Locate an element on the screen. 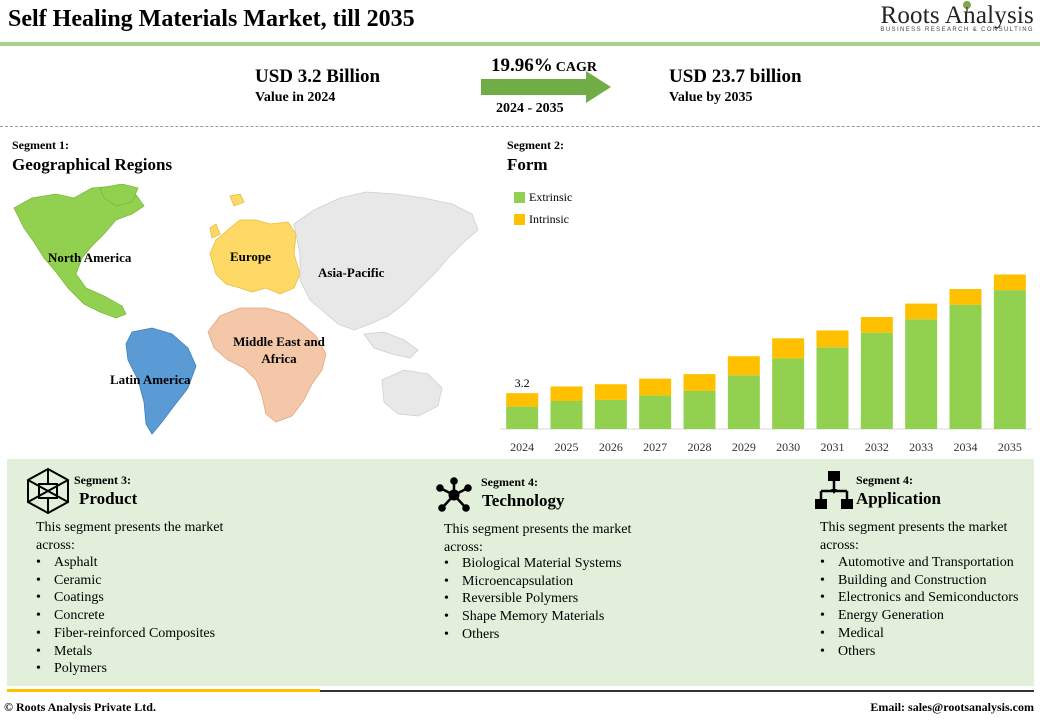 Image resolution: width=1040 pixels, height=720 pixels. segment4a-description-line1: This segment presents the market is located at coordinates (538, 529).